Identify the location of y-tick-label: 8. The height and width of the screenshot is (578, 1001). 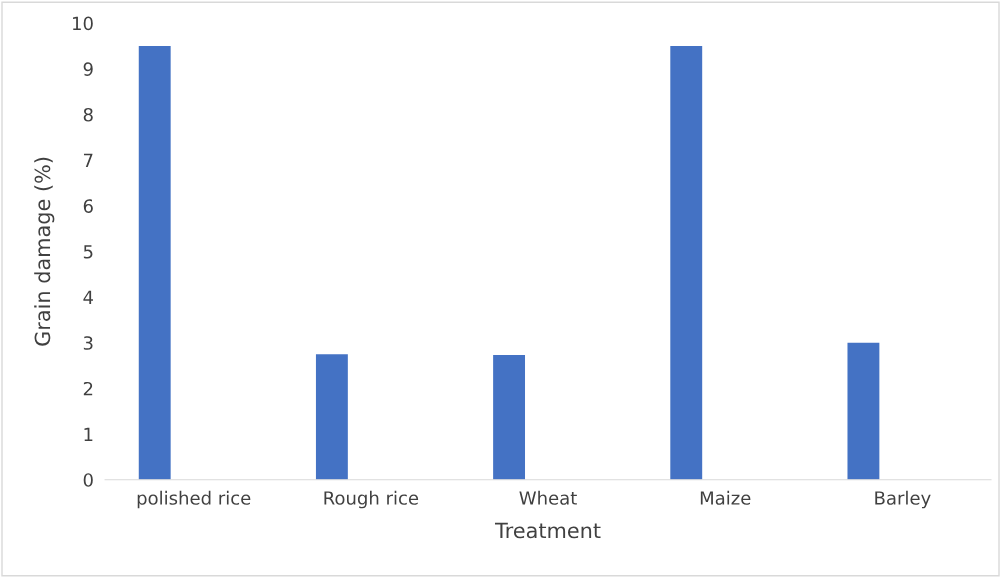
(88, 114).